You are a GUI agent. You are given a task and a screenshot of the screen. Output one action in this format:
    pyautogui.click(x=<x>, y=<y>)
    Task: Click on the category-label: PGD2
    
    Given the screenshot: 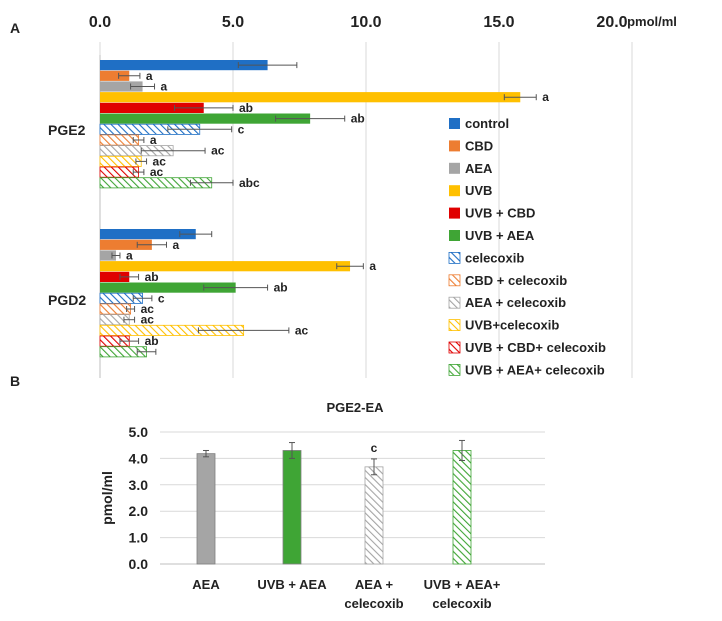 What is the action you would take?
    pyautogui.click(x=67, y=300)
    